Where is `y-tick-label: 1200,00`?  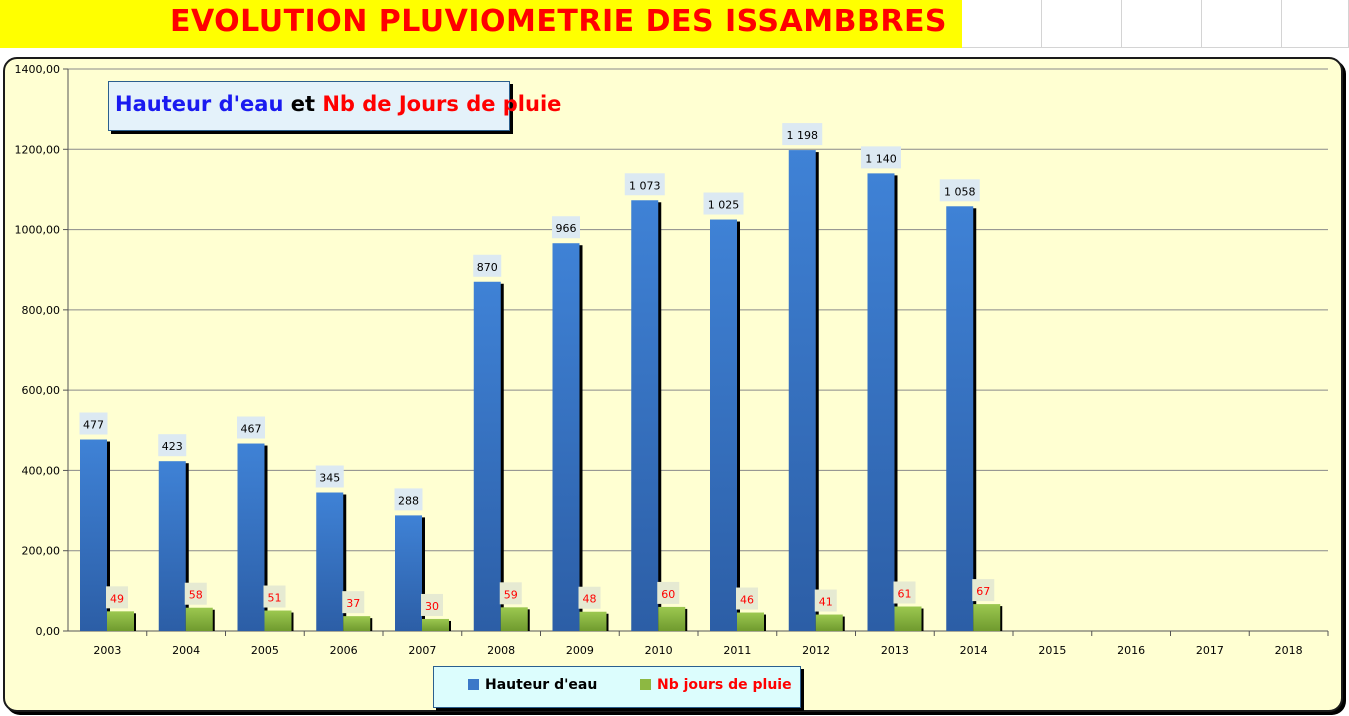
y-tick-label: 1200,00 is located at coordinates (38, 149).